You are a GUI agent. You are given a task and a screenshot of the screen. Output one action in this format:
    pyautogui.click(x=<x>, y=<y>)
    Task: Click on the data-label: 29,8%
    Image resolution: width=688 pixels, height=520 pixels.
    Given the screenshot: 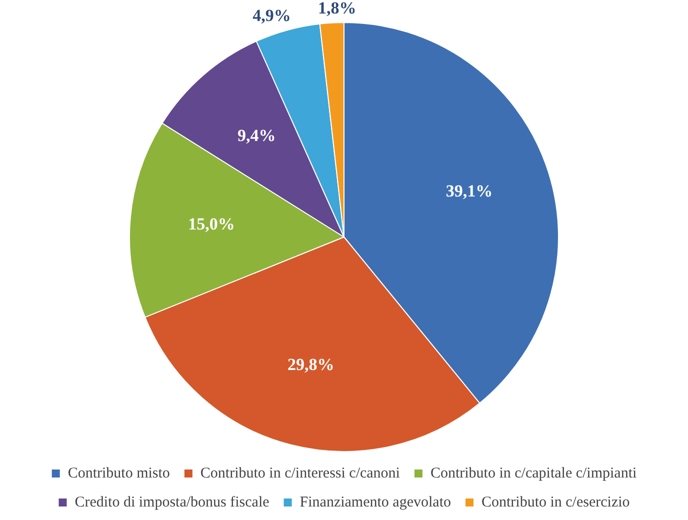 What is the action you would take?
    pyautogui.click(x=311, y=364)
    